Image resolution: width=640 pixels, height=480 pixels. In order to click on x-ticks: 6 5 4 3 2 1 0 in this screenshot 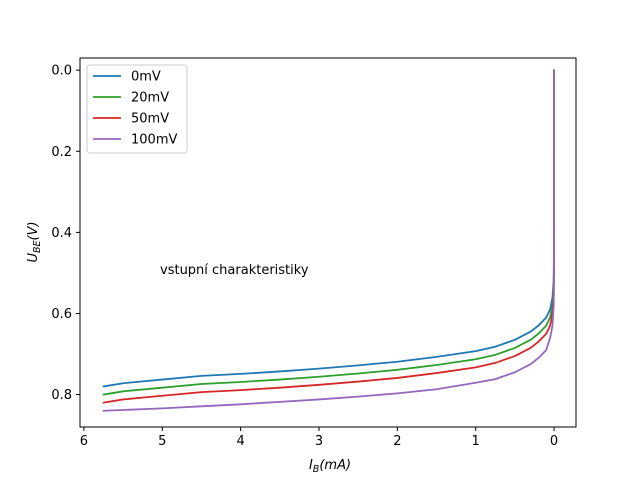, I will do `click(319, 438)`.